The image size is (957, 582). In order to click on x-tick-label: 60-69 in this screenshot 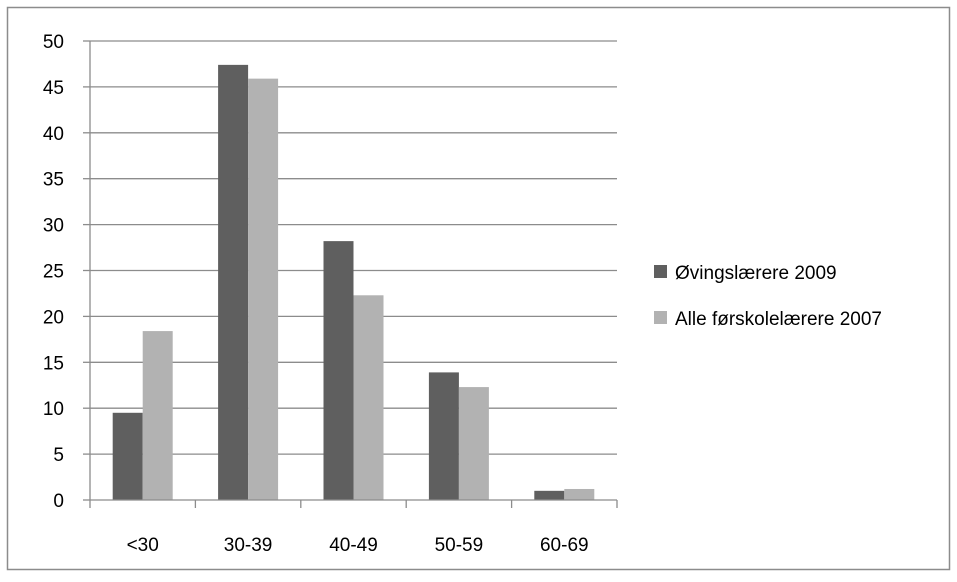, I will do `click(564, 545)`.